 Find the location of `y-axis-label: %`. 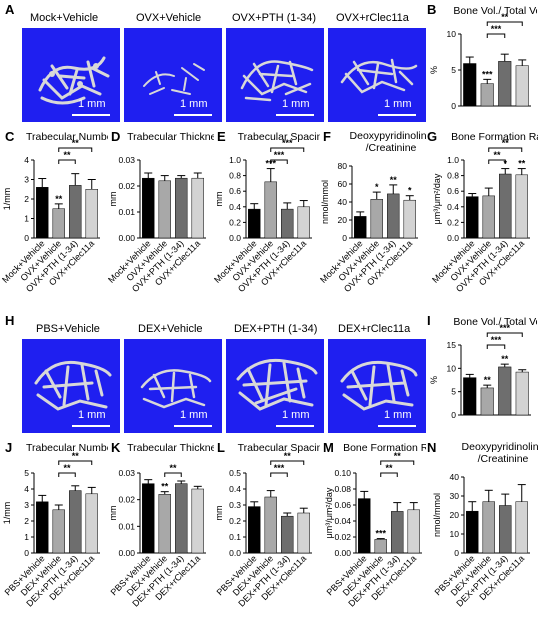

y-axis-label: % is located at coordinates (434, 380).